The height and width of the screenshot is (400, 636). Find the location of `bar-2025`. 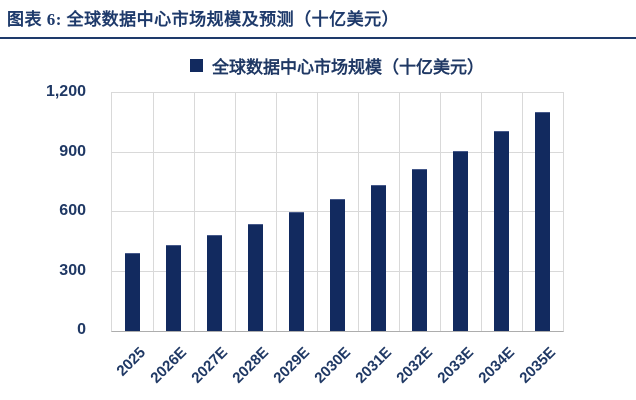

bar-2025 is located at coordinates (132, 292).